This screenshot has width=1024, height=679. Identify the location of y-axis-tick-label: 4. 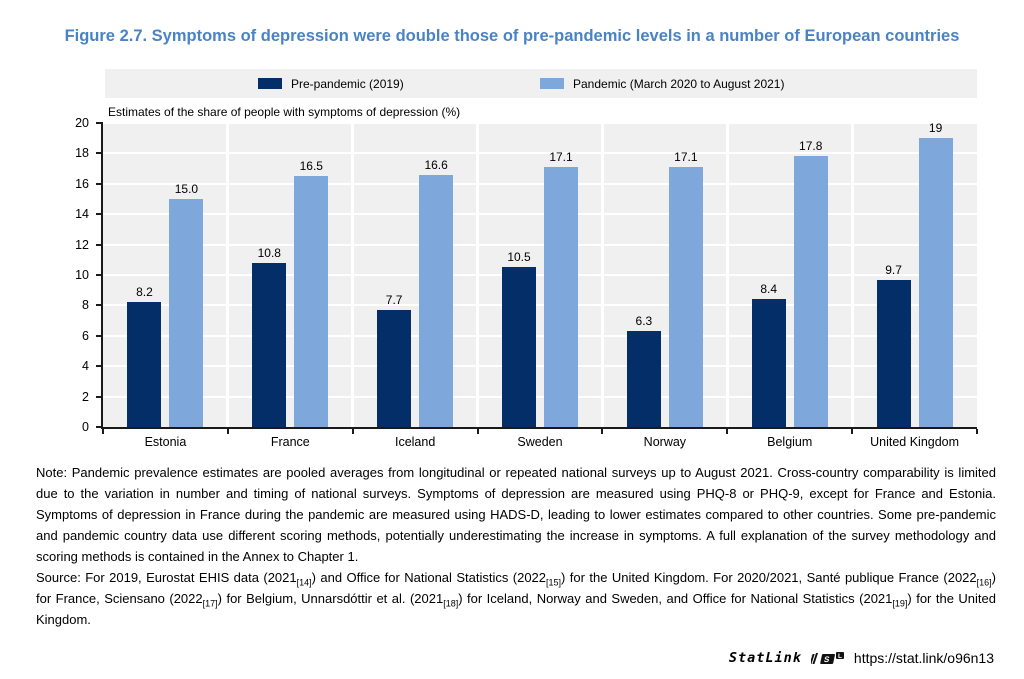
(85, 366).